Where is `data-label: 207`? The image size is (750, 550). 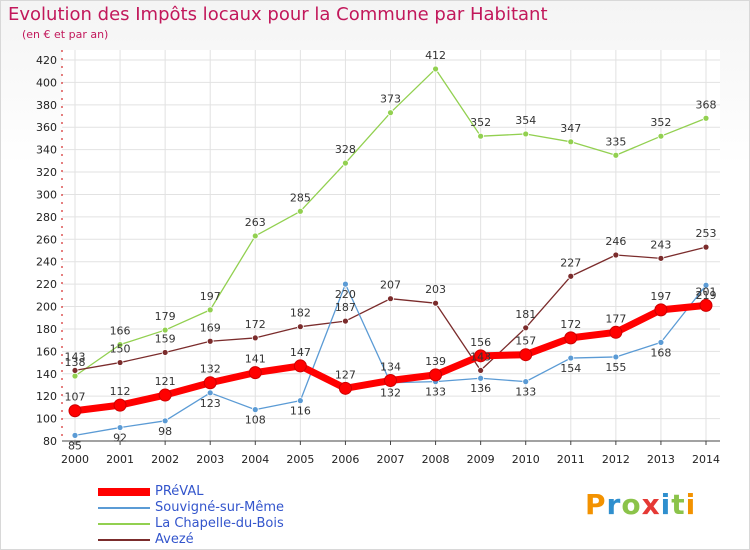
data-label: 207 is located at coordinates (390, 285).